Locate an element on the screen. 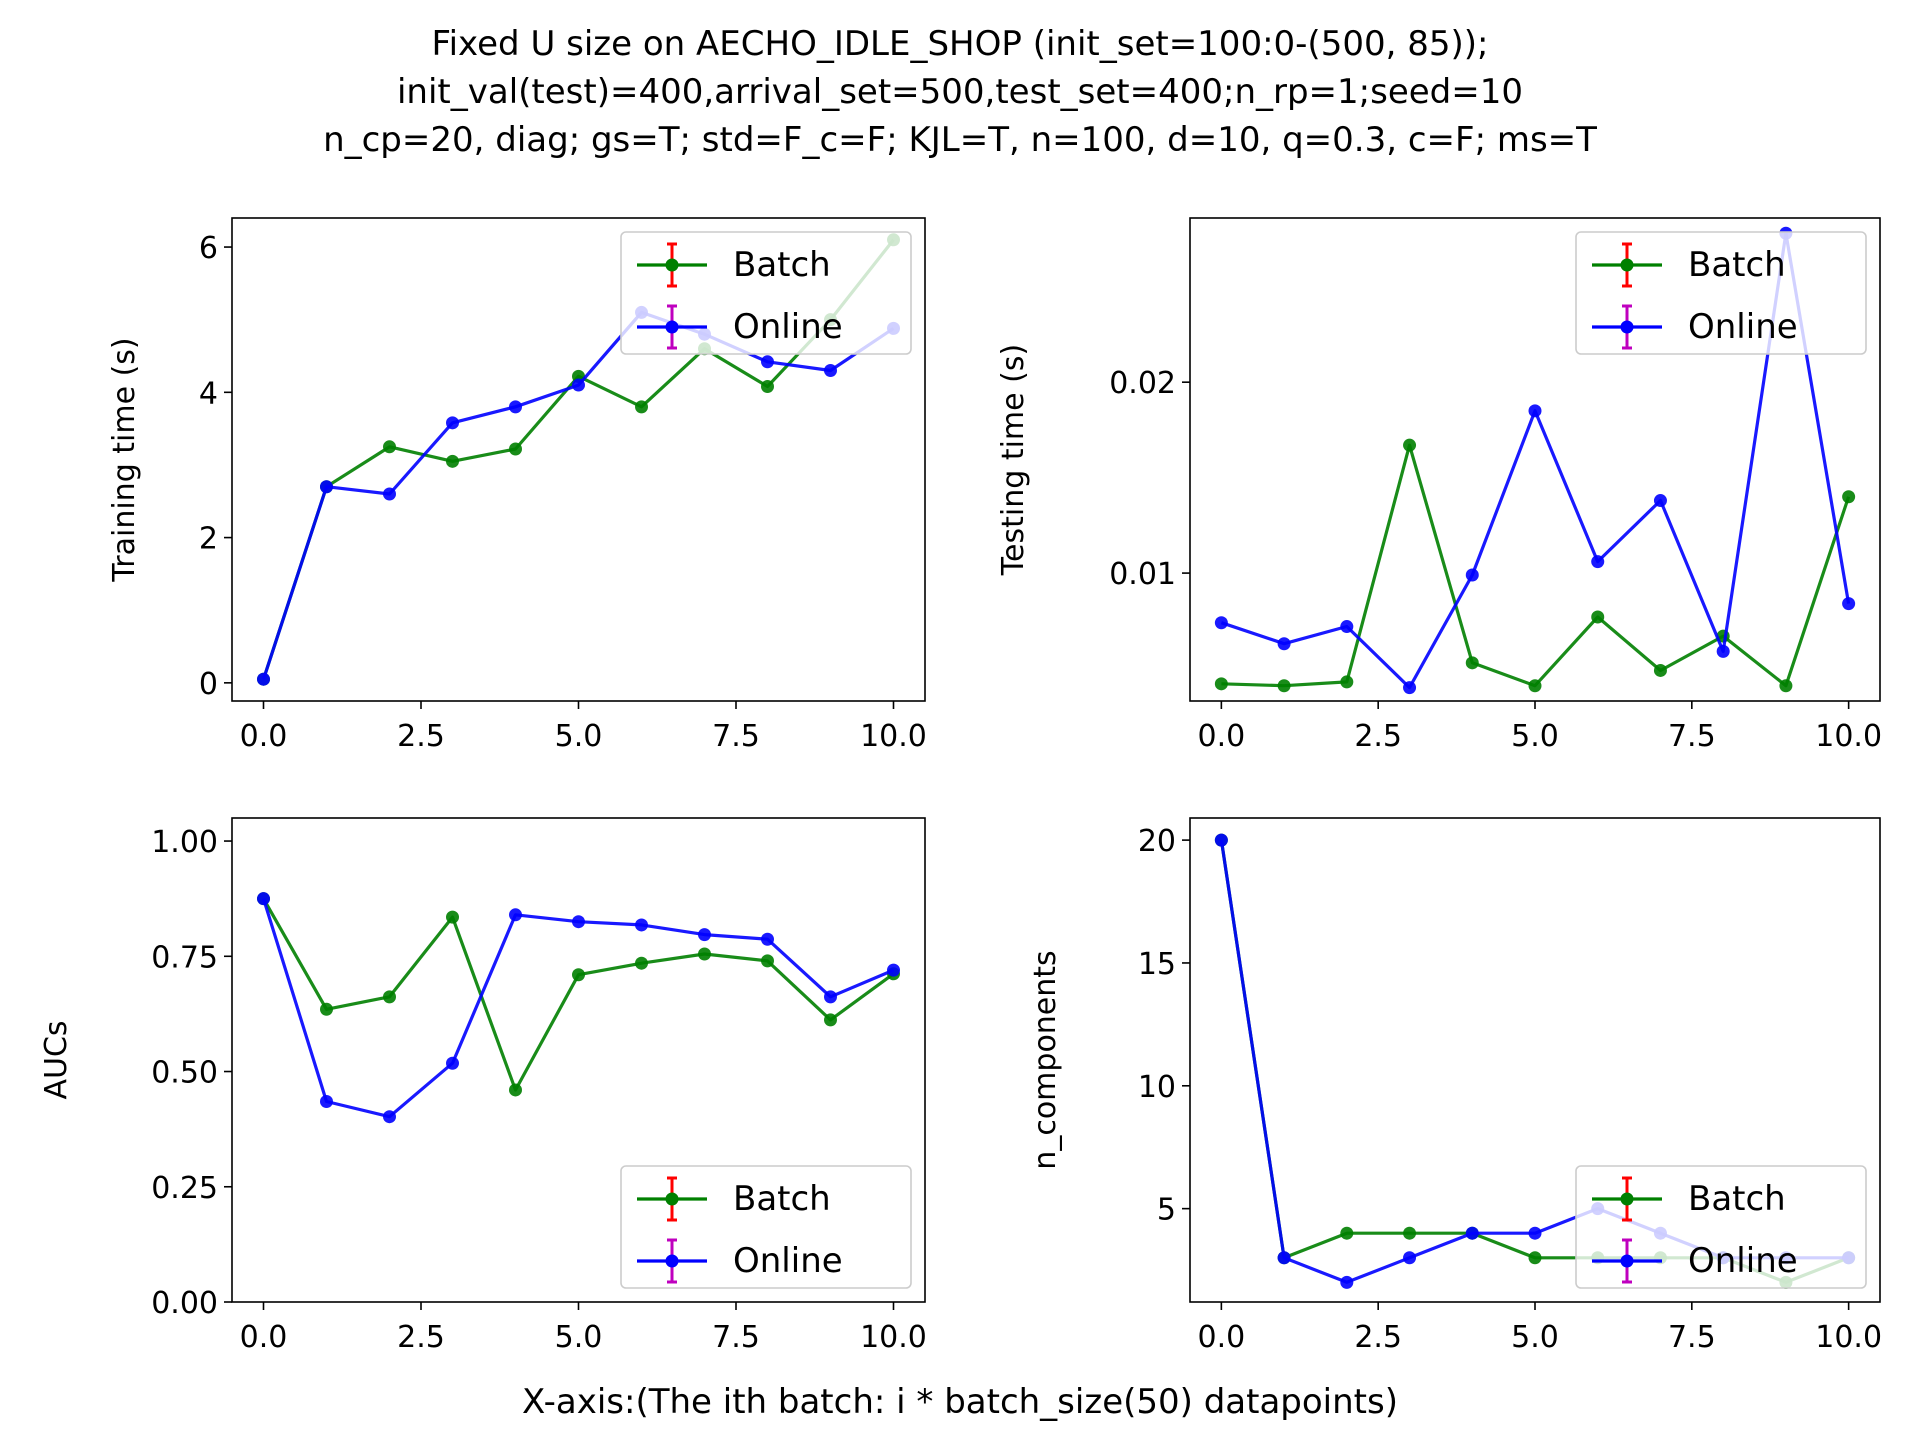  y-tick-label: 0 is located at coordinates (208, 684).